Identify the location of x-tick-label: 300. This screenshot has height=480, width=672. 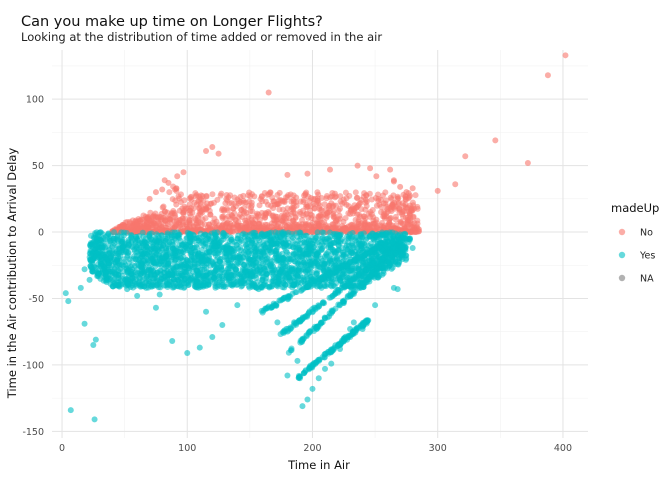
(438, 448).